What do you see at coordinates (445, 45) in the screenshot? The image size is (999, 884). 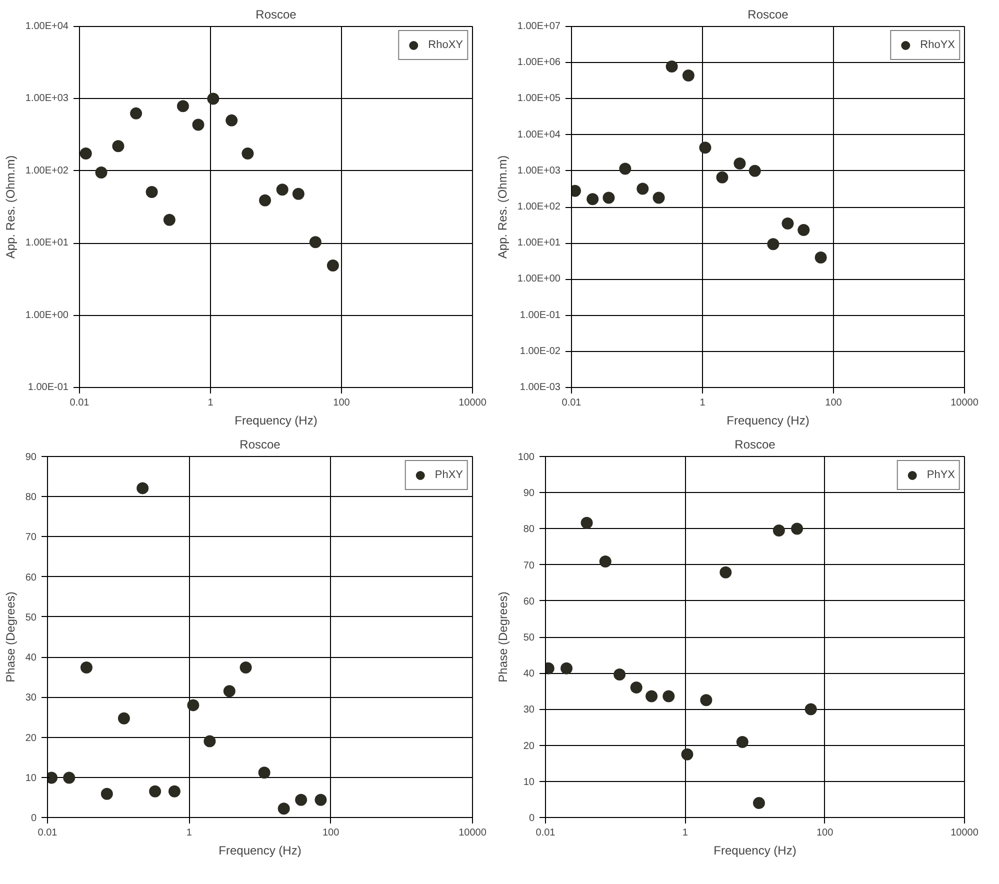 I see `legend-label: RhoXY` at bounding box center [445, 45].